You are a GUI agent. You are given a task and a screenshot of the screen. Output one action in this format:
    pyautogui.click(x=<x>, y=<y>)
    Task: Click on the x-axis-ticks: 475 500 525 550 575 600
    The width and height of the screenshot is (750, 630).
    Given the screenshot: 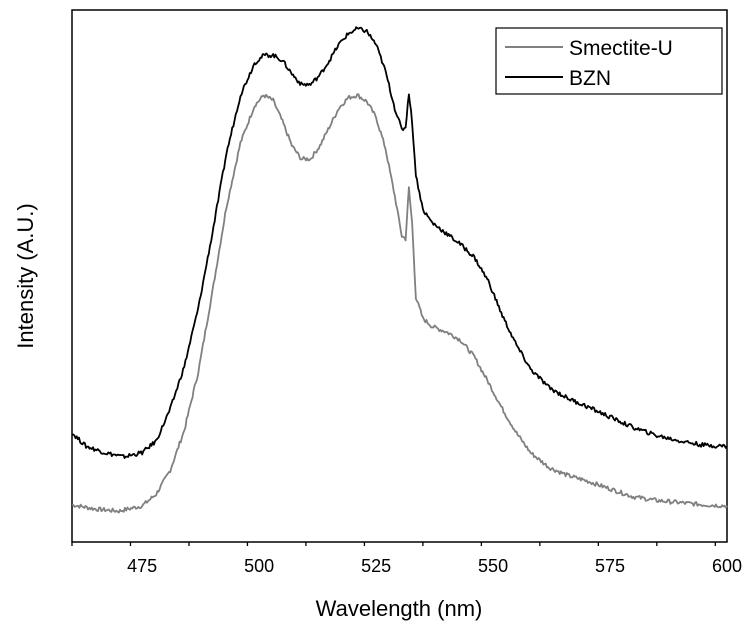 What is the action you would take?
    pyautogui.click(x=406, y=559)
    